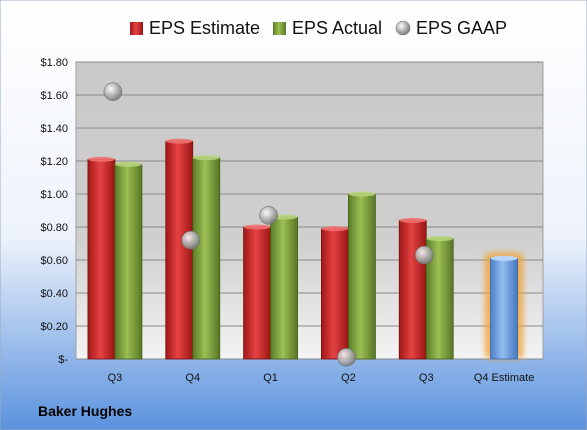 The height and width of the screenshot is (430, 587). Describe the element at coordinates (504, 308) in the screenshot. I see `eps-next-estimate-bar` at that location.